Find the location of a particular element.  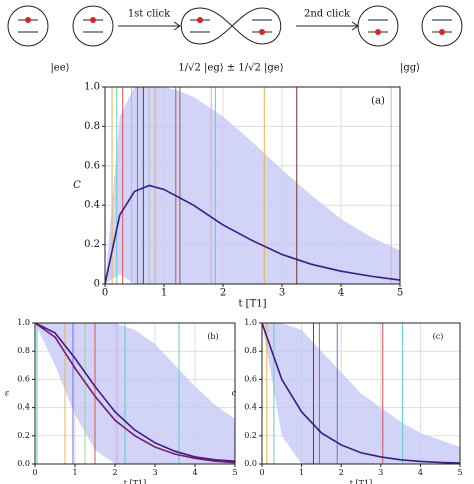

y-axis-label: ε is located at coordinates (7, 393).